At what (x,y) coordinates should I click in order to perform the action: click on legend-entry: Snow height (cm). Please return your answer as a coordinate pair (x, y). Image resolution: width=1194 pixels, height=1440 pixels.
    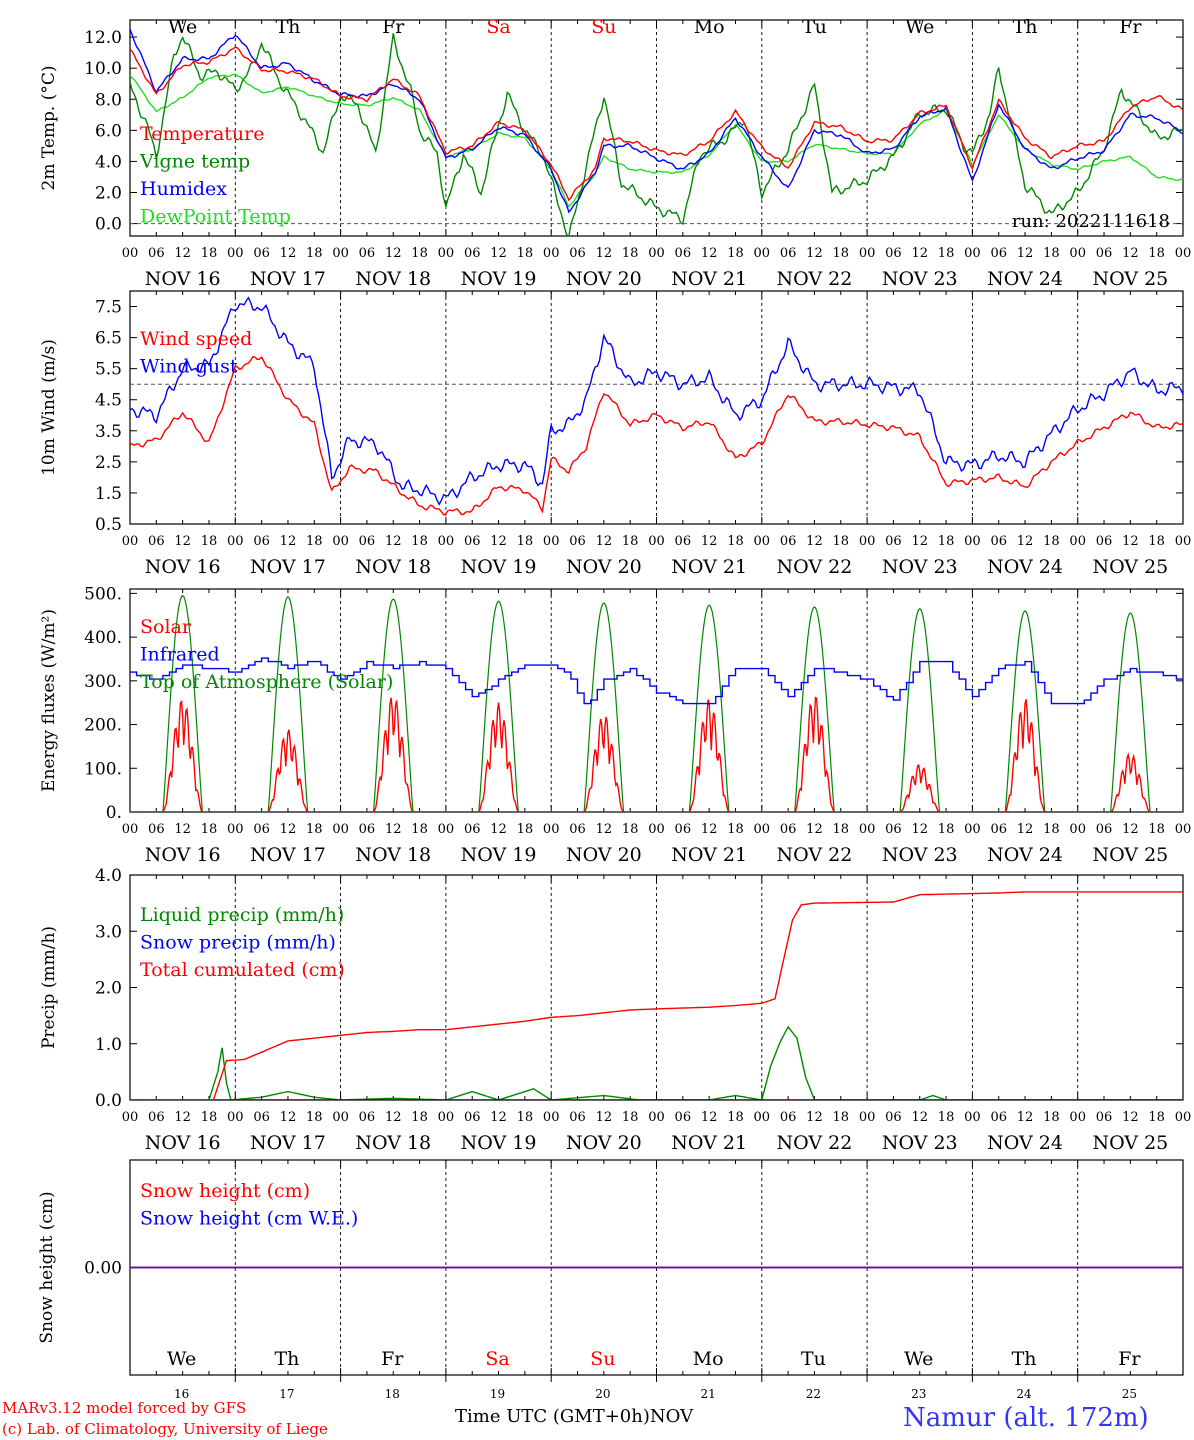
    Looking at the image, I should click on (225, 1191).